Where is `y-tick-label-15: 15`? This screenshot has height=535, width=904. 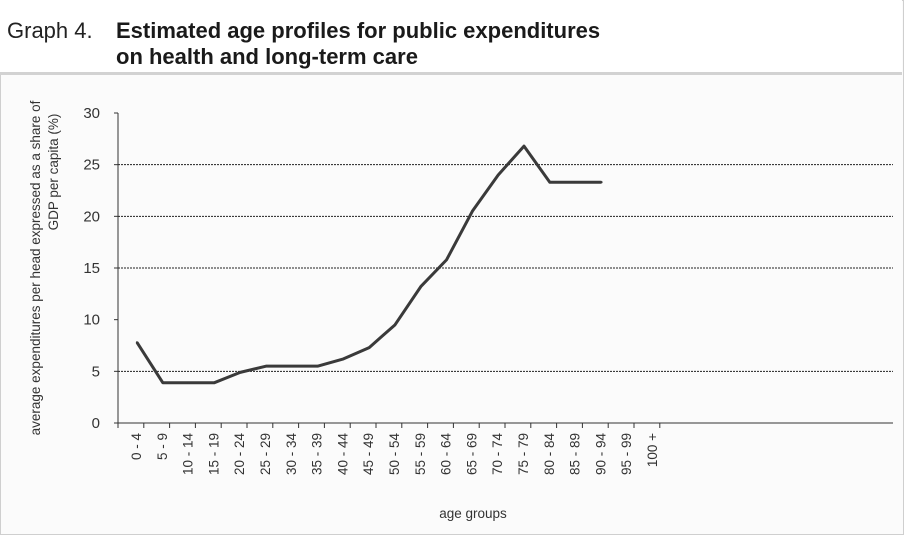
y-tick-label-15: 15 is located at coordinates (91, 268).